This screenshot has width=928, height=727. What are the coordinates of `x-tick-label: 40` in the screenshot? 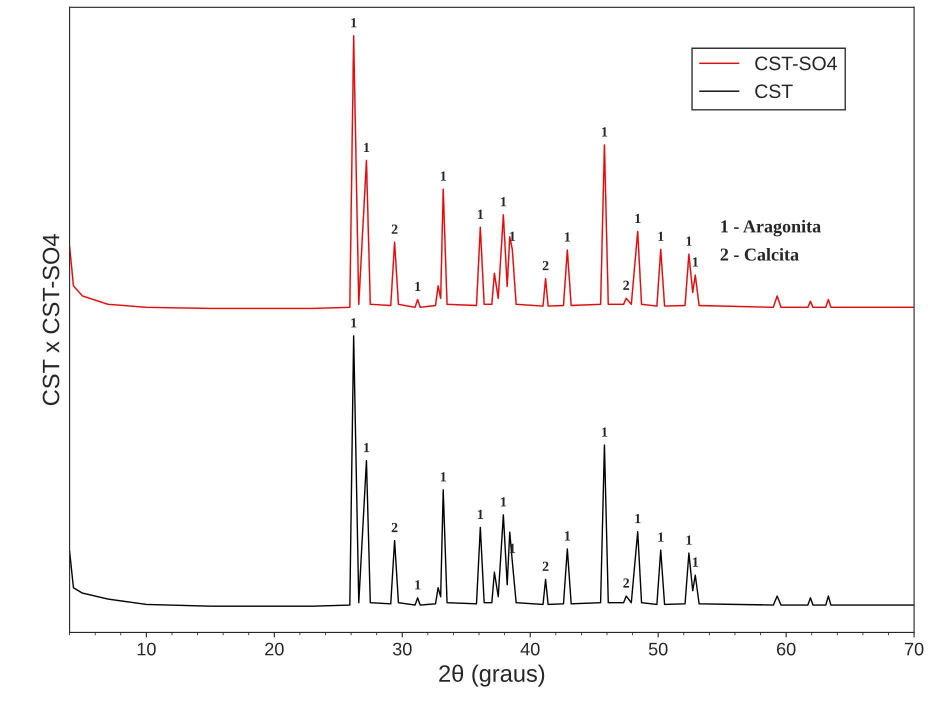 It's located at (530, 649).